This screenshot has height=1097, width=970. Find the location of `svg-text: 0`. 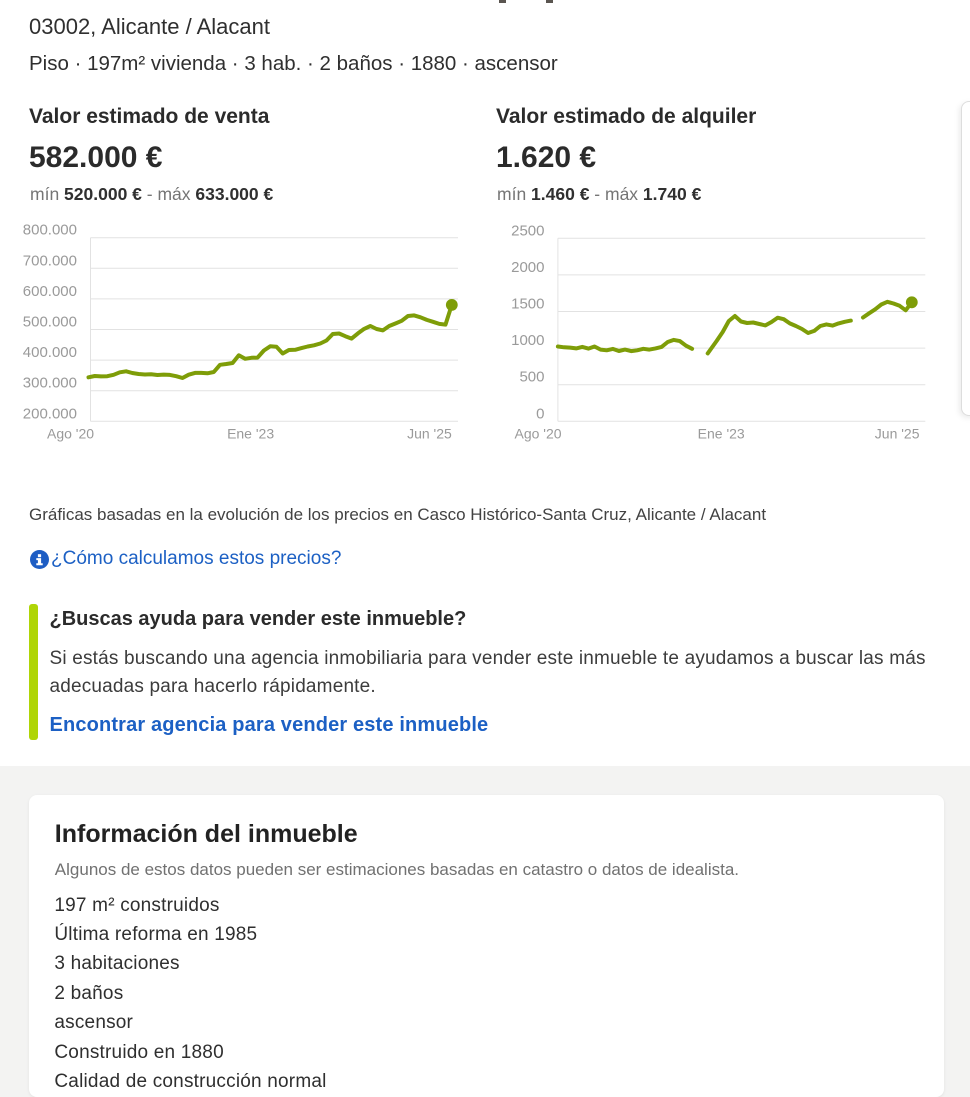

svg-text: 0 is located at coordinates (540, 413).